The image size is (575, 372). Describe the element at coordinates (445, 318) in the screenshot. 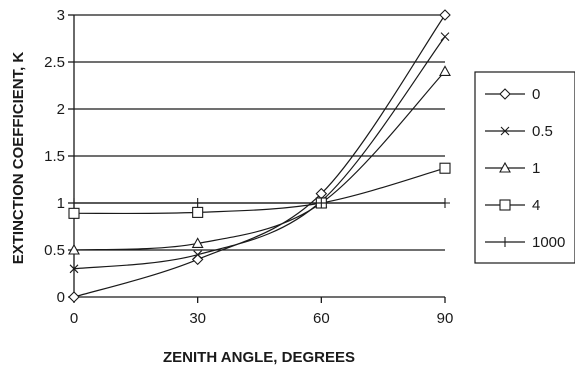

I see `x-tick-label-3: 90` at that location.